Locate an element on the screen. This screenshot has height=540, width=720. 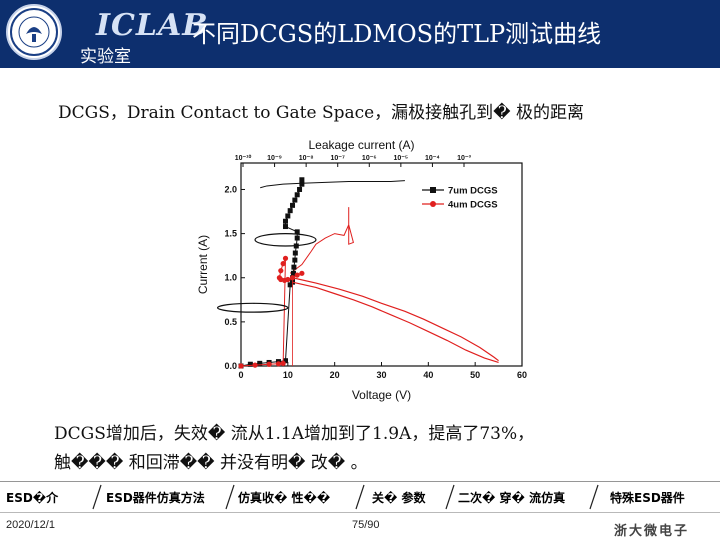
summary-line-2: 触��� 和回滞�� 并没有明� 改� 。 is located at coordinates (211, 463).